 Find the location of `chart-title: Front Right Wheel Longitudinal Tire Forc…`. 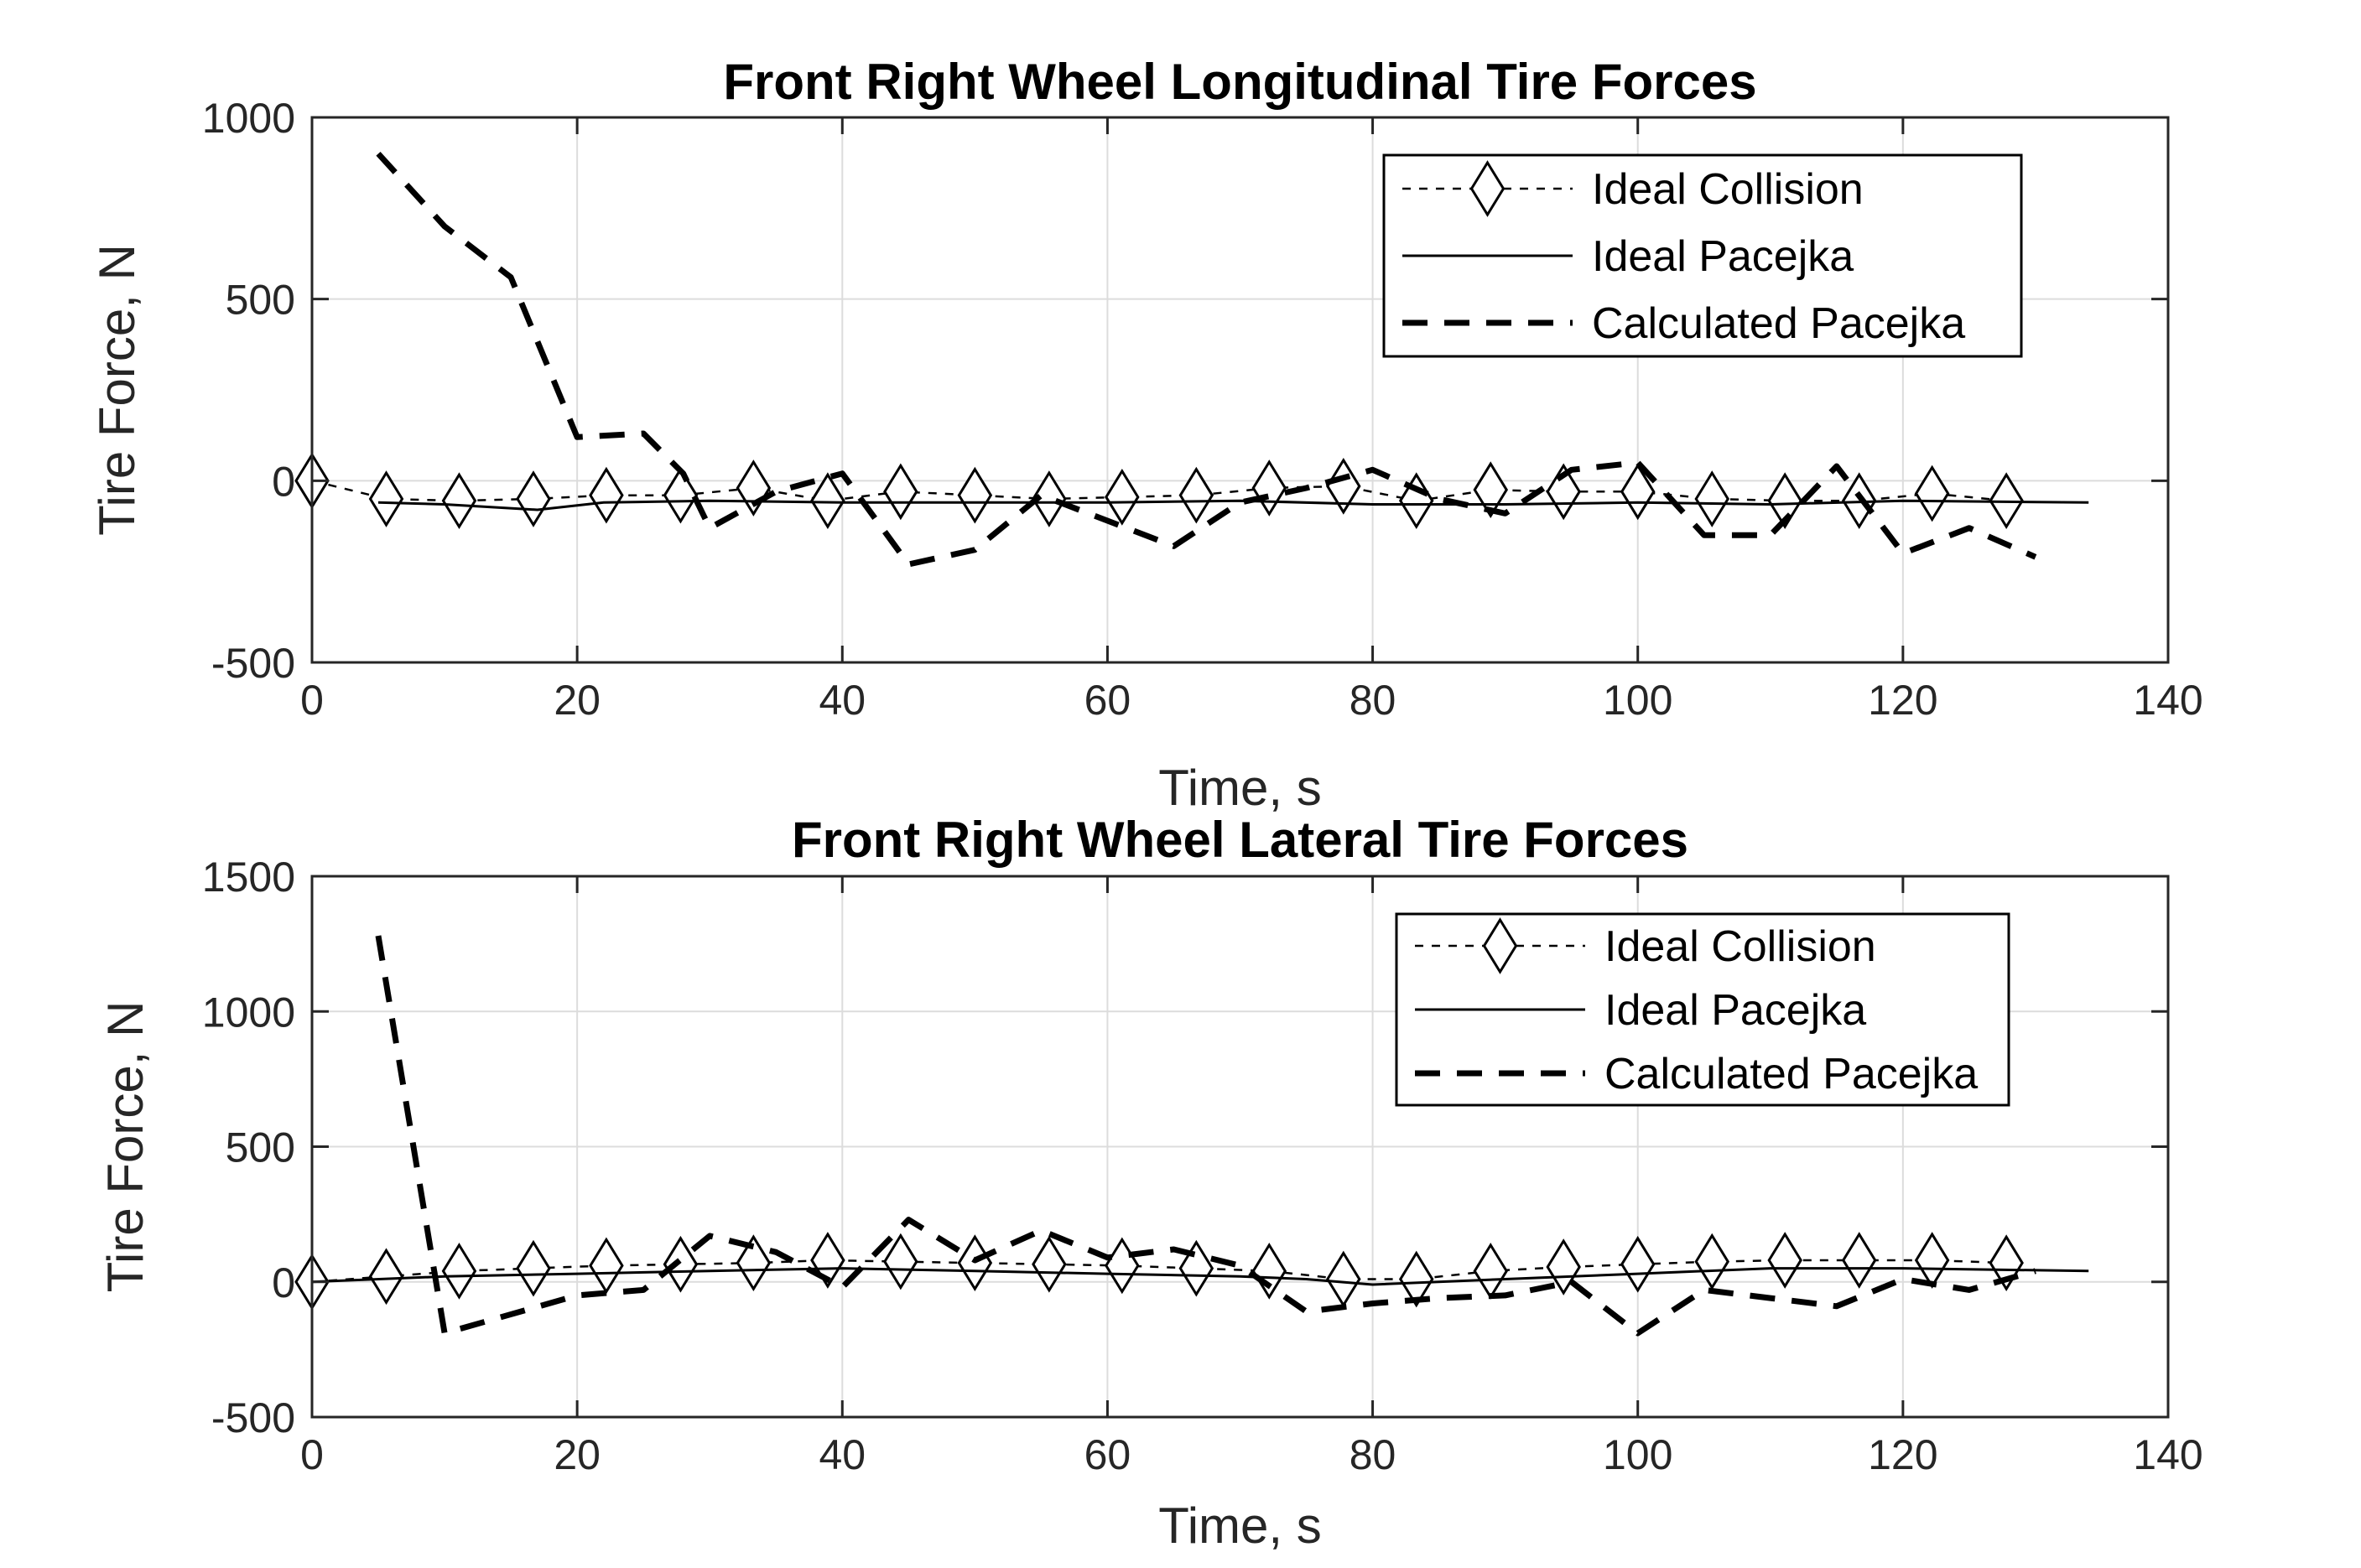

chart-title: Front Right Wheel Longitudinal Tire Forc… is located at coordinates (1239, 82).